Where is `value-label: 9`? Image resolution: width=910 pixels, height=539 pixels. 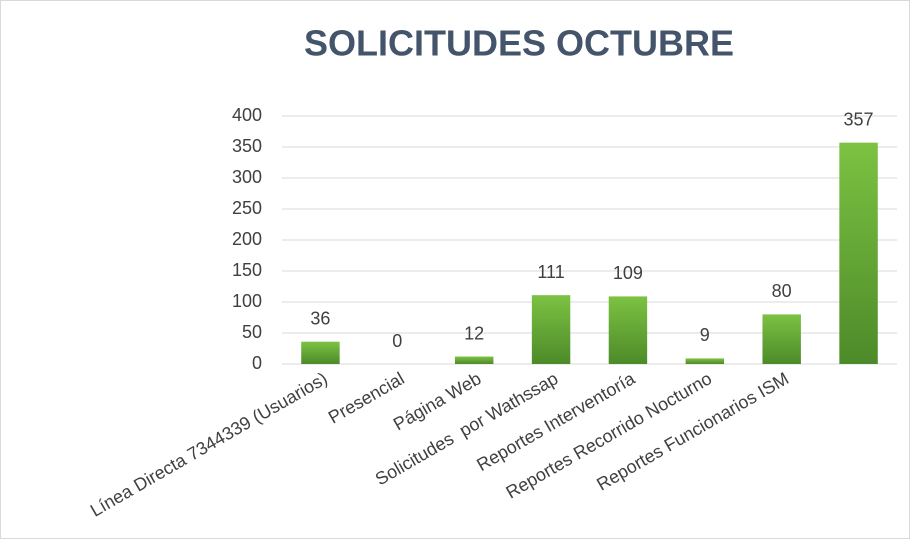
value-label: 9 is located at coordinates (705, 335).